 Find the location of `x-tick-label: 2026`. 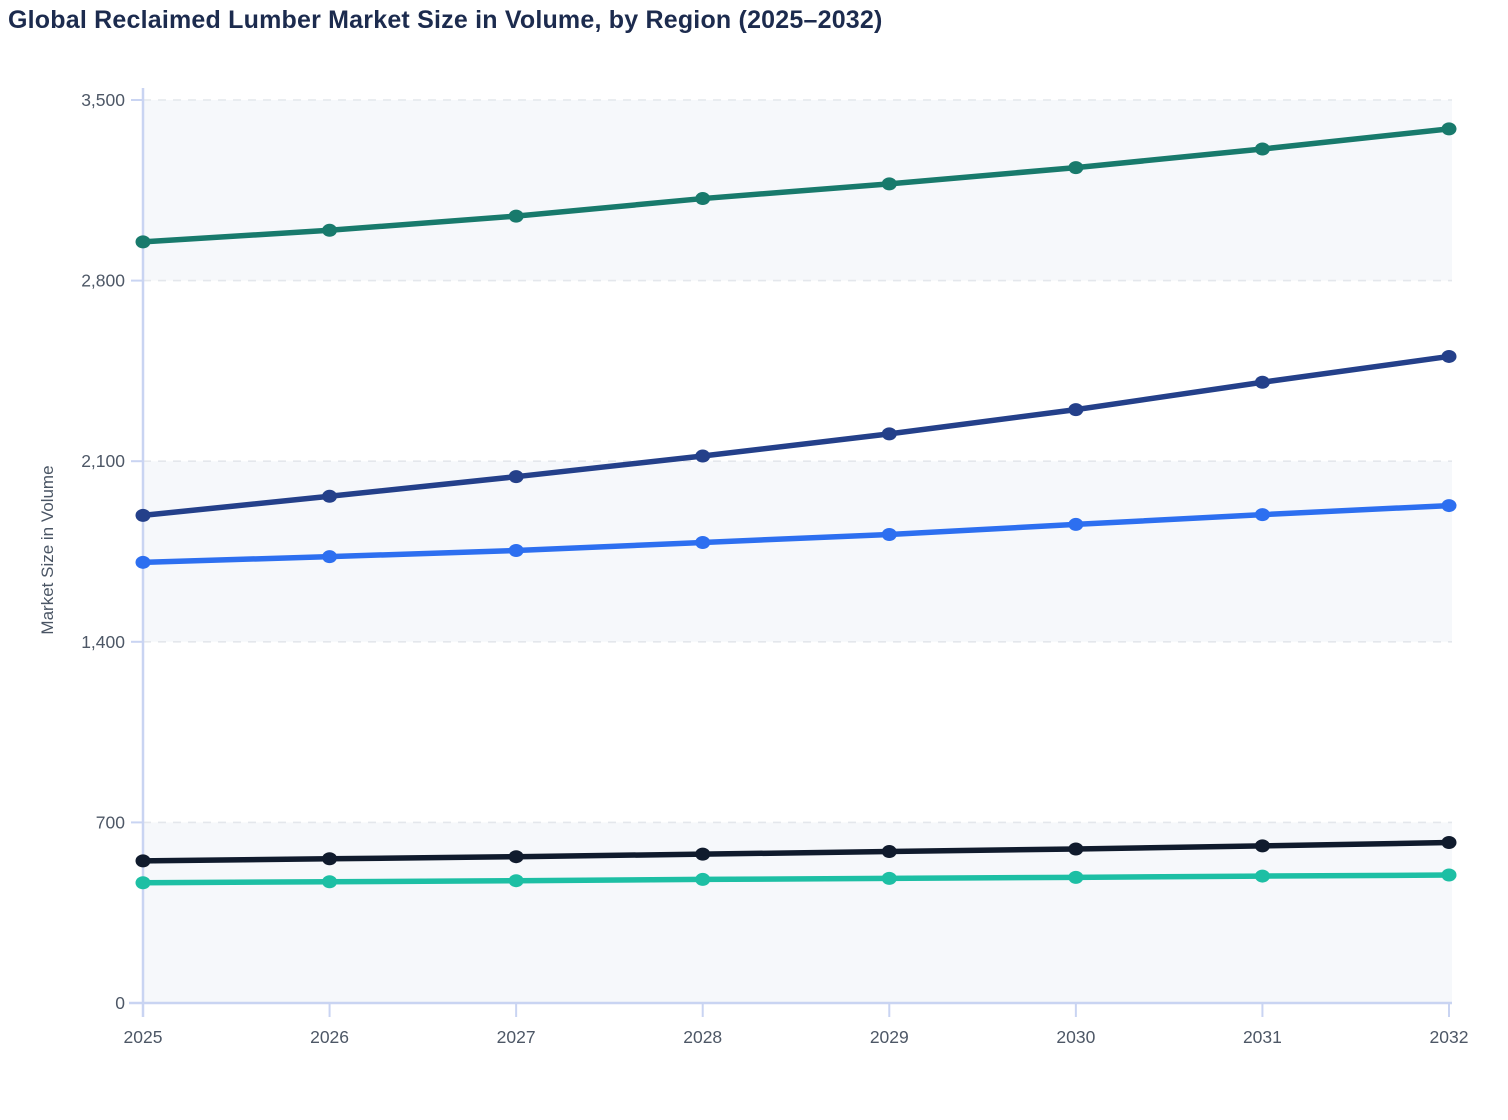

x-tick-label: 2026 is located at coordinates (329, 1037).